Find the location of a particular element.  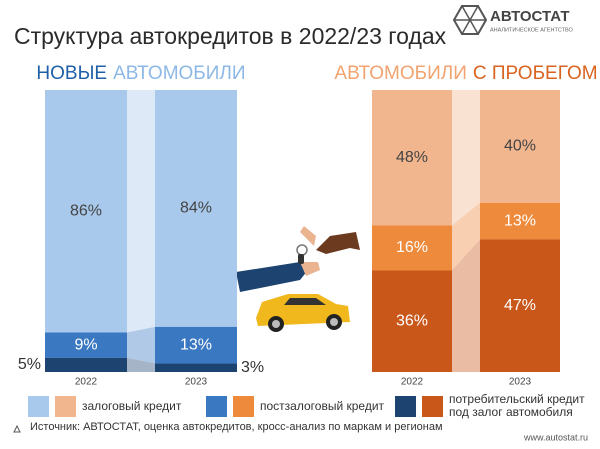

url: www.autostat.ru is located at coordinates (555, 437).